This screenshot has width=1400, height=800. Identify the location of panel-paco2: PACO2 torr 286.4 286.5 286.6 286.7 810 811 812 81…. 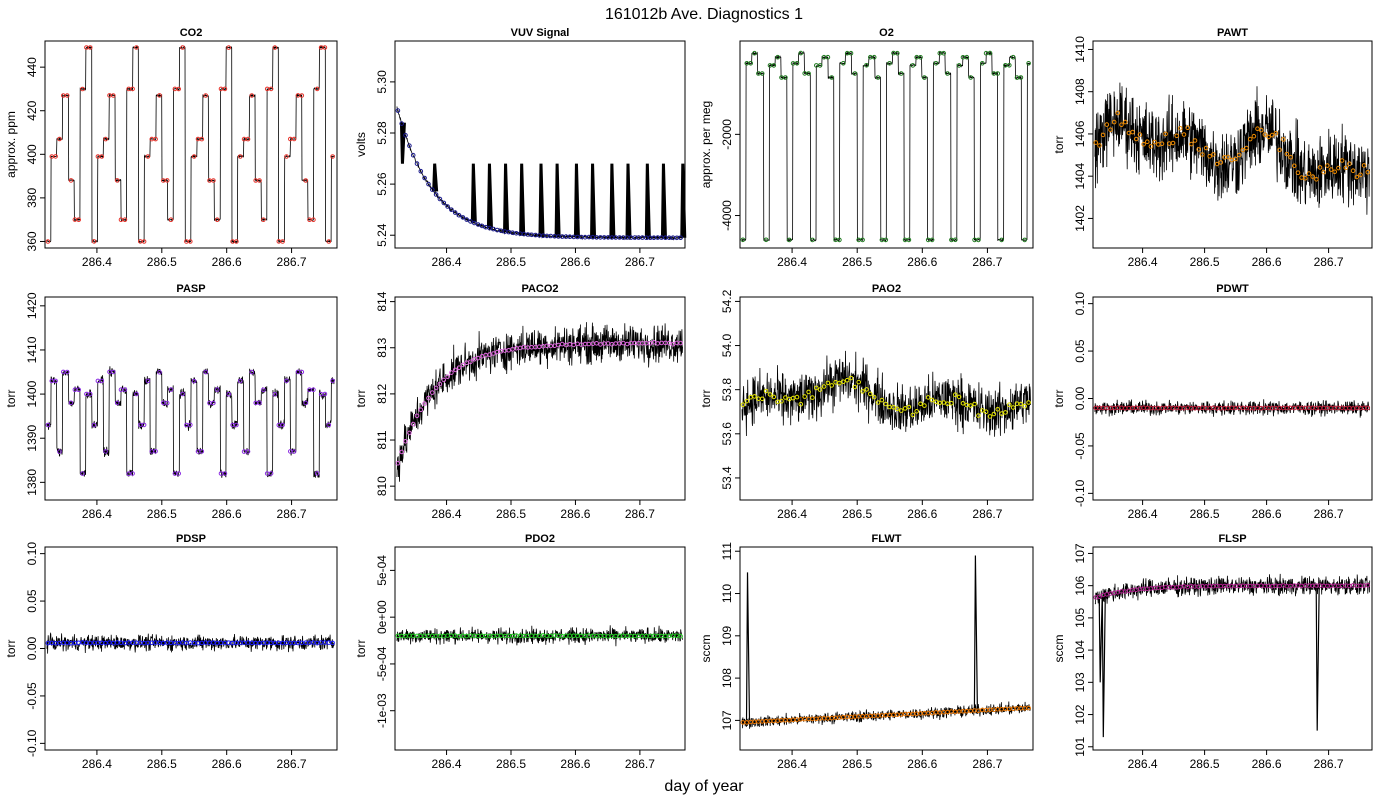
(520, 402).